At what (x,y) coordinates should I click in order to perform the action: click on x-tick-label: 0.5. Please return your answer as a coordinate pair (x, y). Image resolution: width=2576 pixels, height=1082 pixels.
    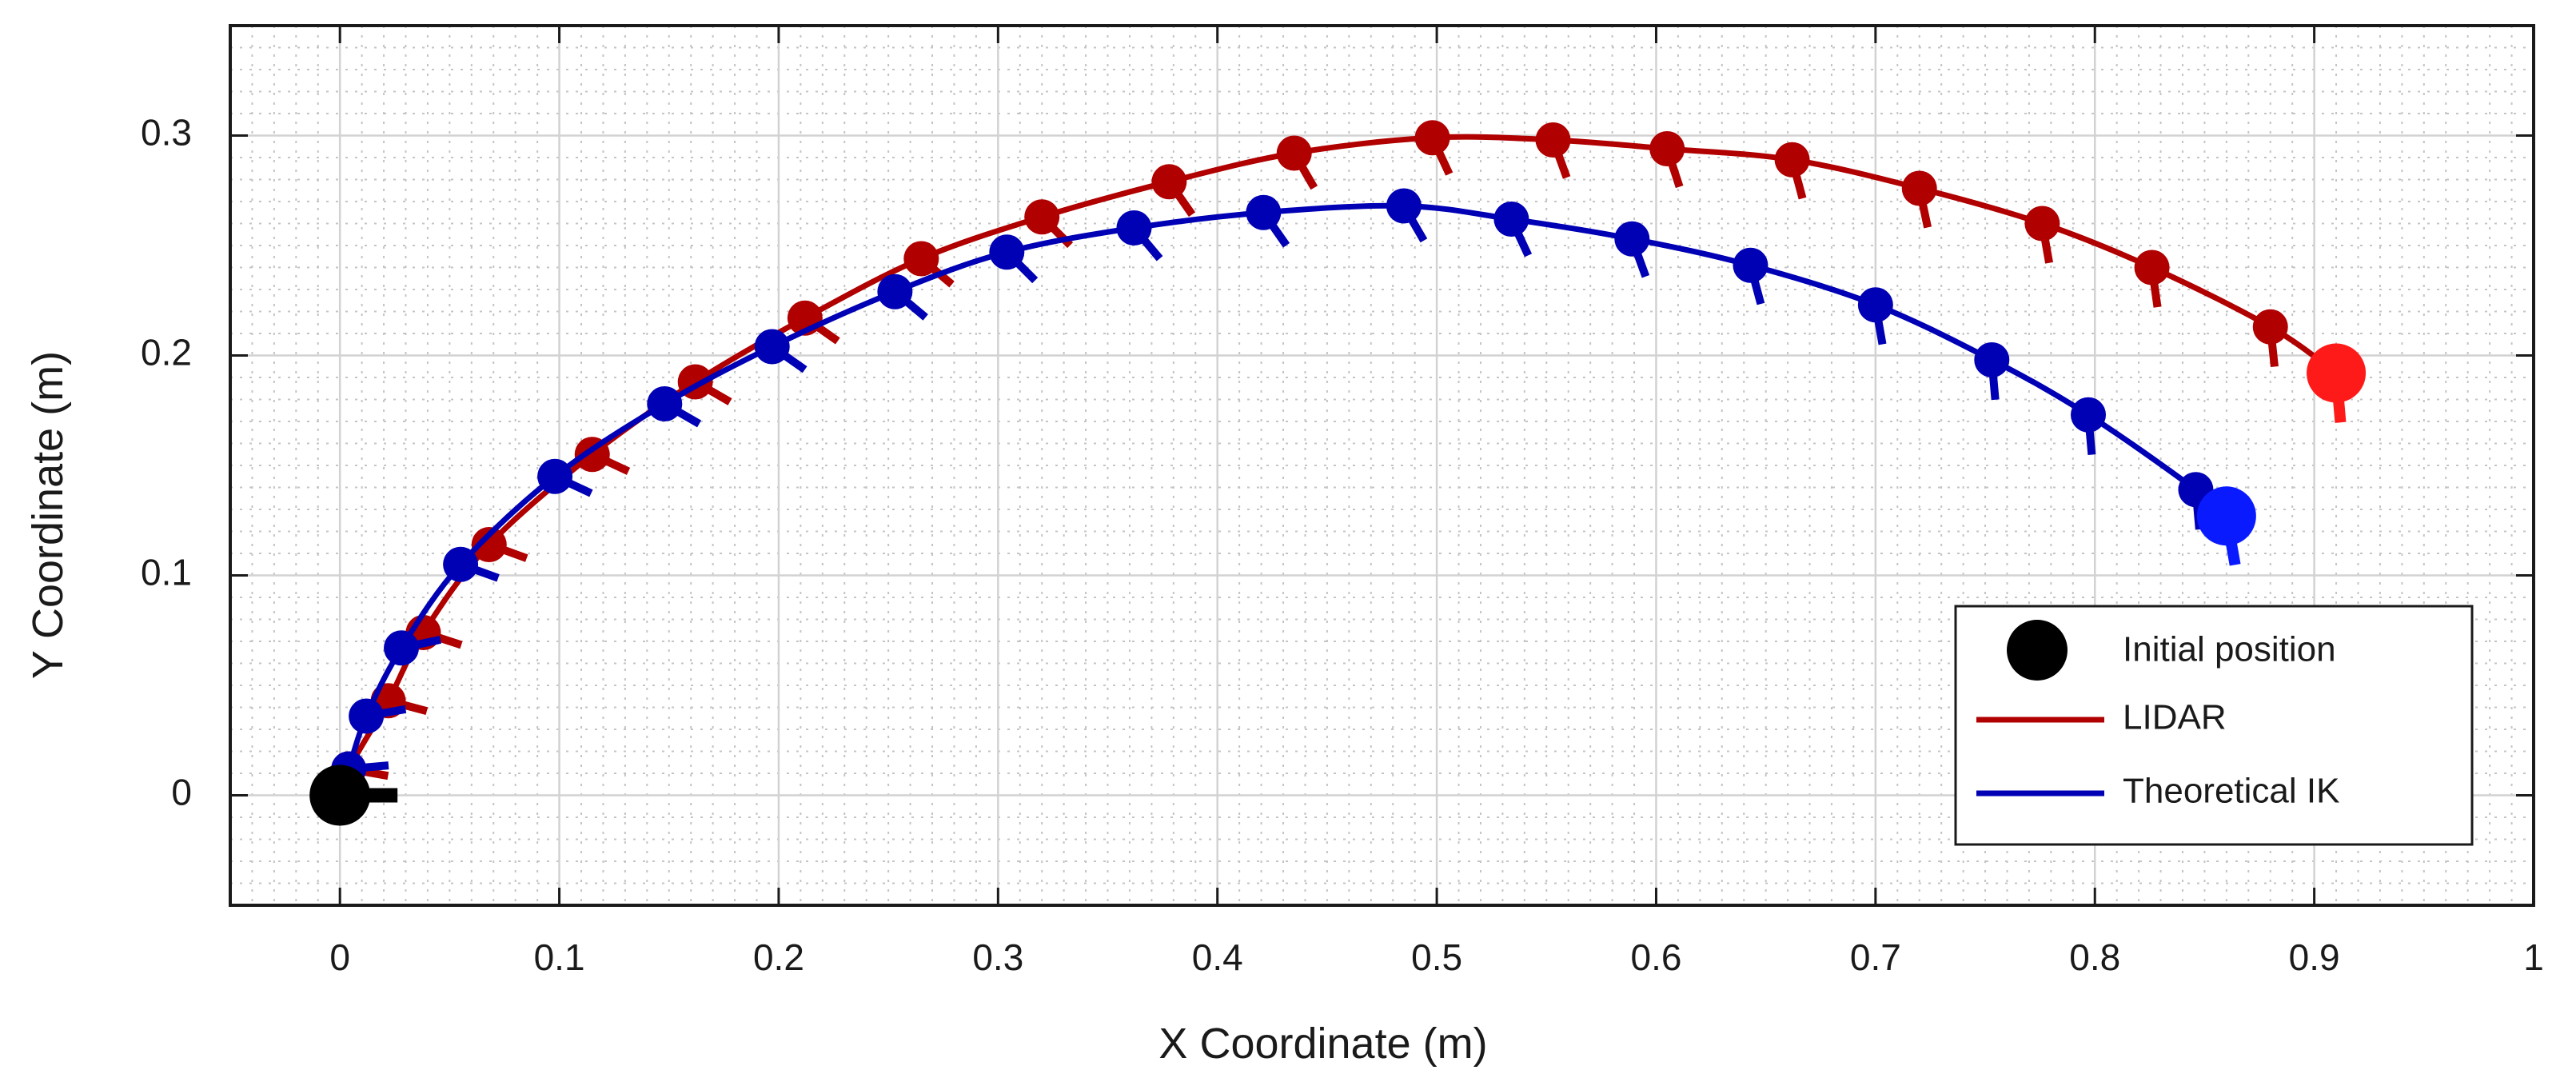
    Looking at the image, I should click on (1436, 957).